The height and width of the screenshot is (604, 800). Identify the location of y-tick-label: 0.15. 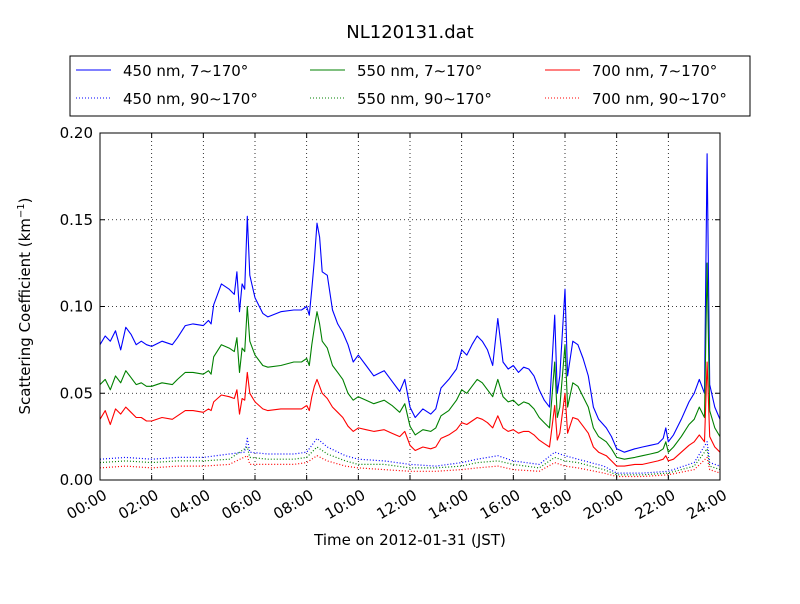
(76, 220).